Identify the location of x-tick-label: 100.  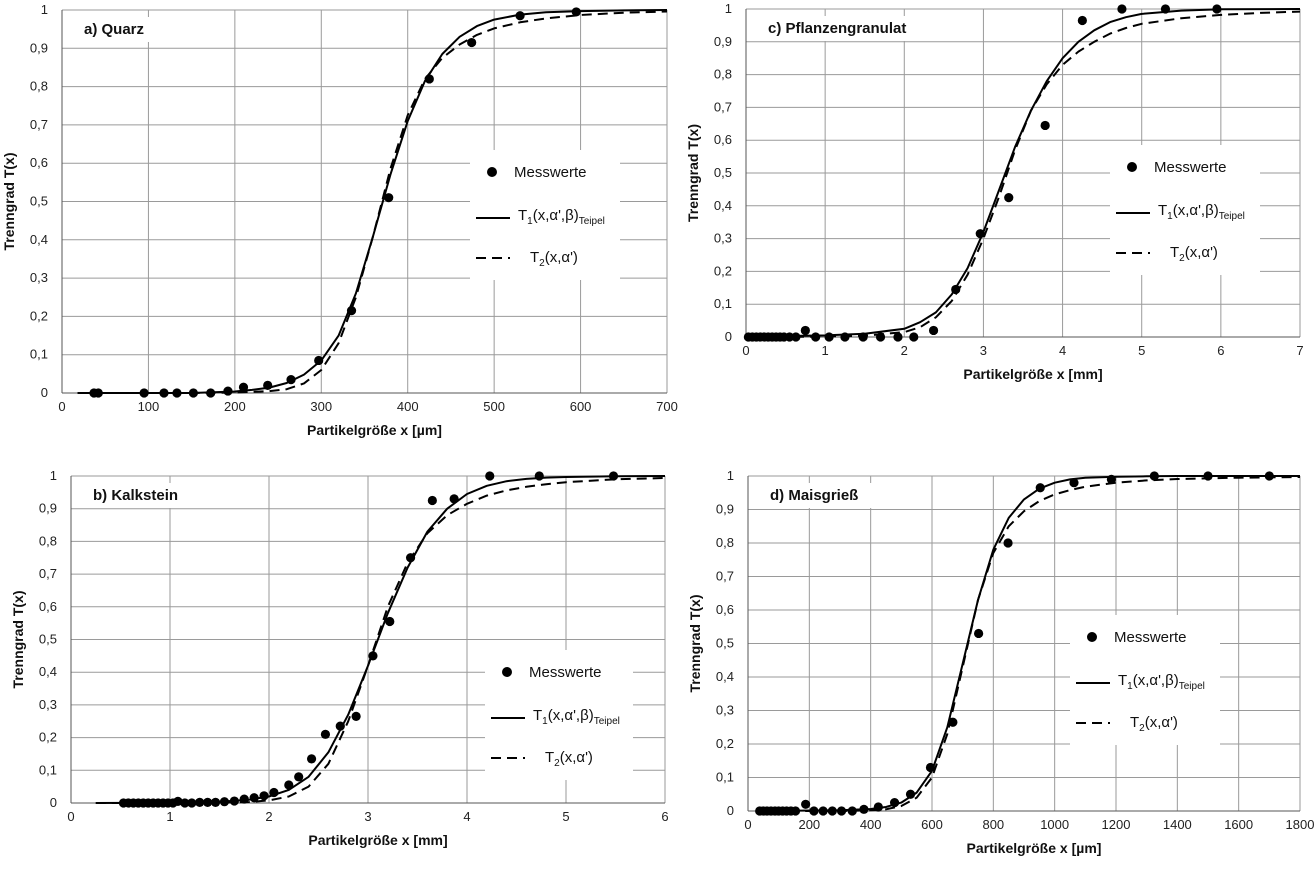
(149, 406).